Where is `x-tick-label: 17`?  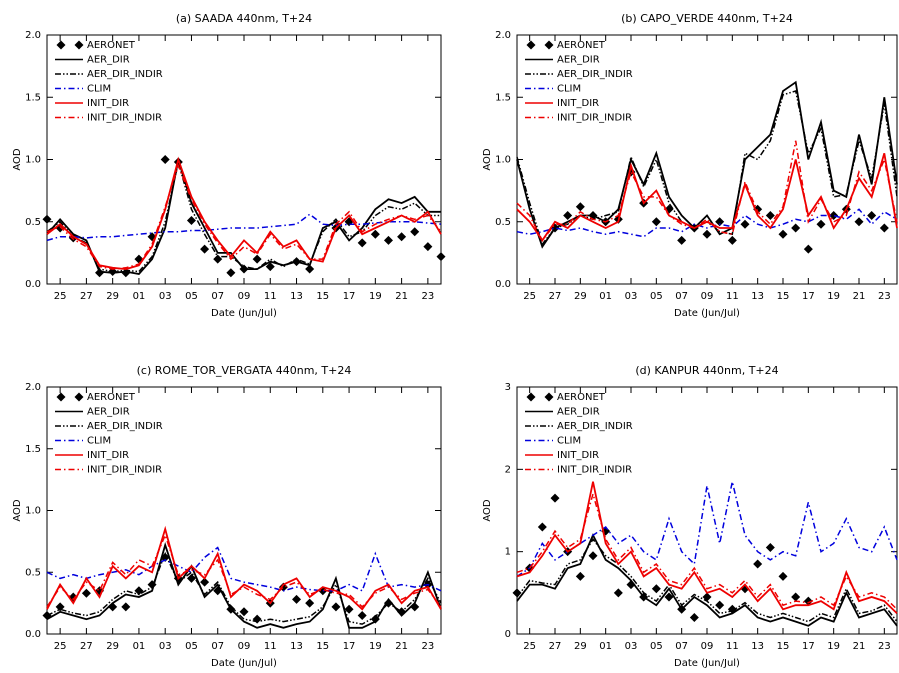
x-tick-label: 17 is located at coordinates (349, 646).